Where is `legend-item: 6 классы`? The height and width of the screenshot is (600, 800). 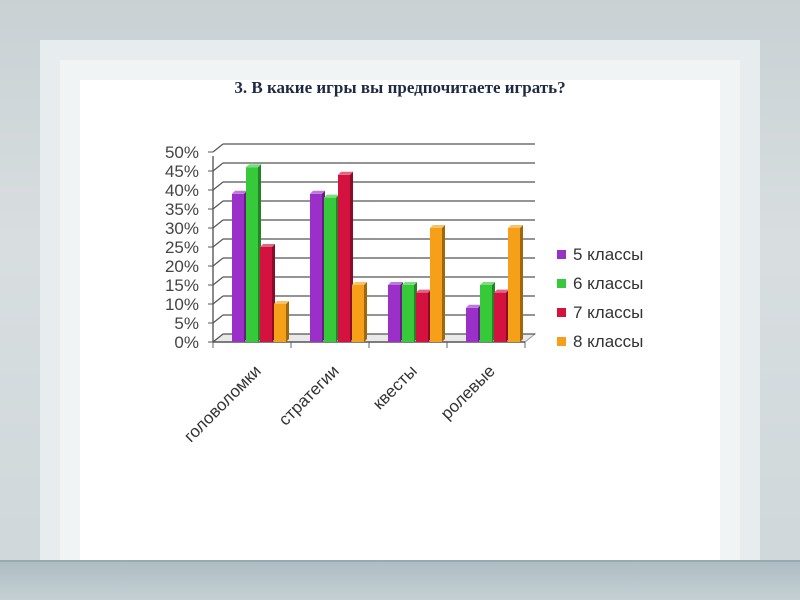
legend-item: 6 классы is located at coordinates (600, 283).